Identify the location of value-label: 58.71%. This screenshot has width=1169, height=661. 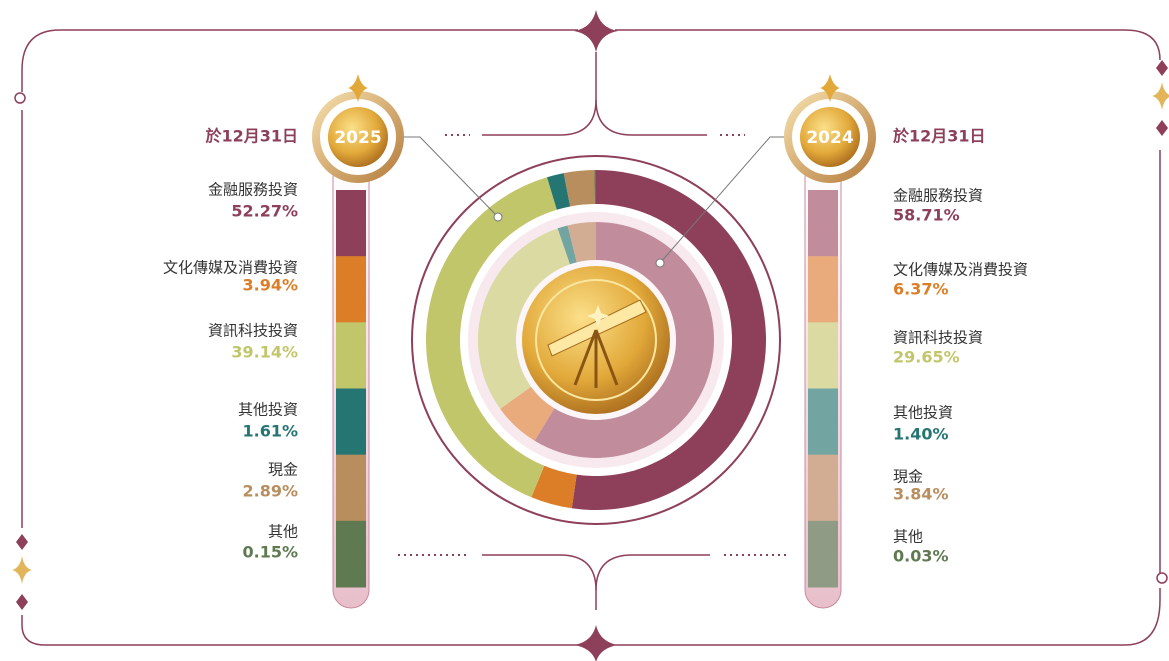
(926, 215).